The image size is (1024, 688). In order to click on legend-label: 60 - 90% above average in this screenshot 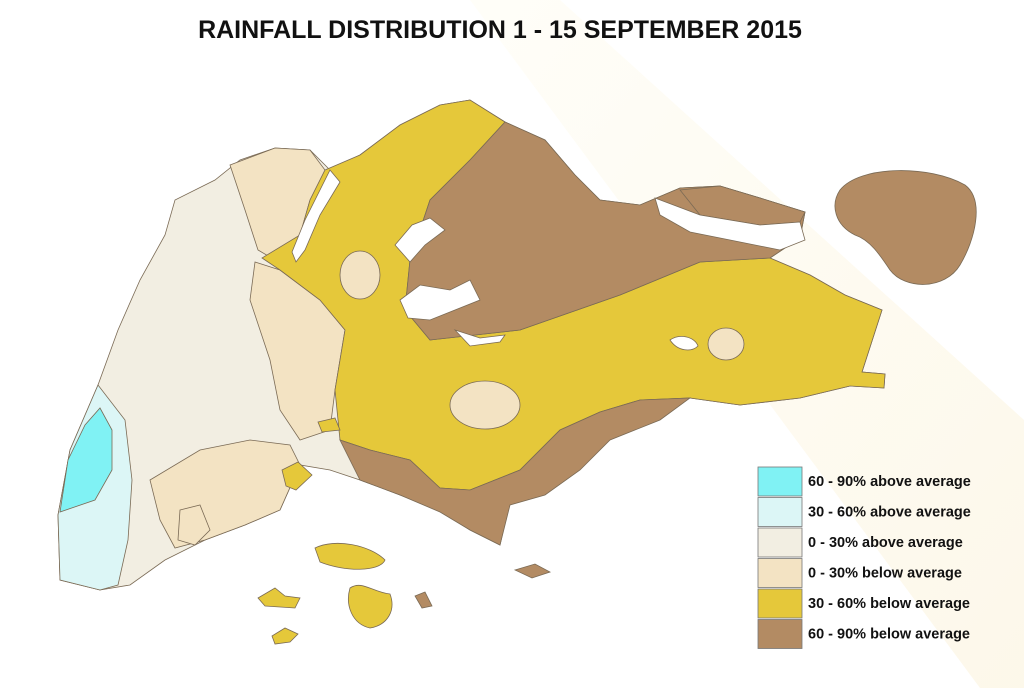, I will do `click(889, 482)`.